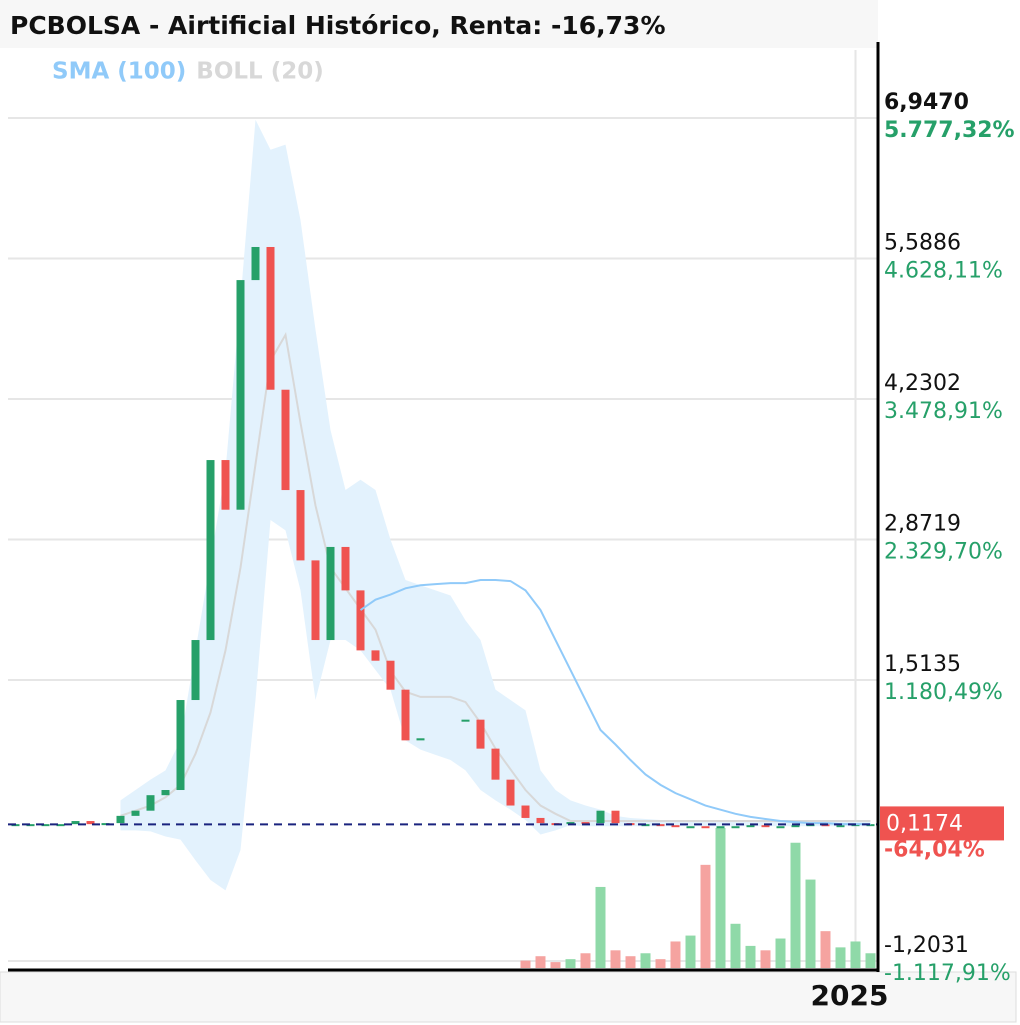  What do you see at coordinates (508, 997) in the screenshot?
I see `x-axis-strip` at bounding box center [508, 997].